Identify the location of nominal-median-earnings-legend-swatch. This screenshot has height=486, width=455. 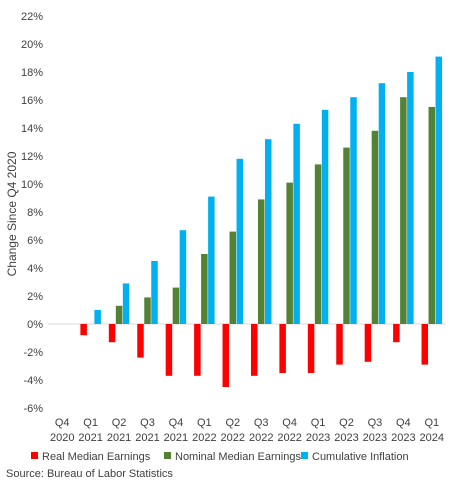
(167, 455).